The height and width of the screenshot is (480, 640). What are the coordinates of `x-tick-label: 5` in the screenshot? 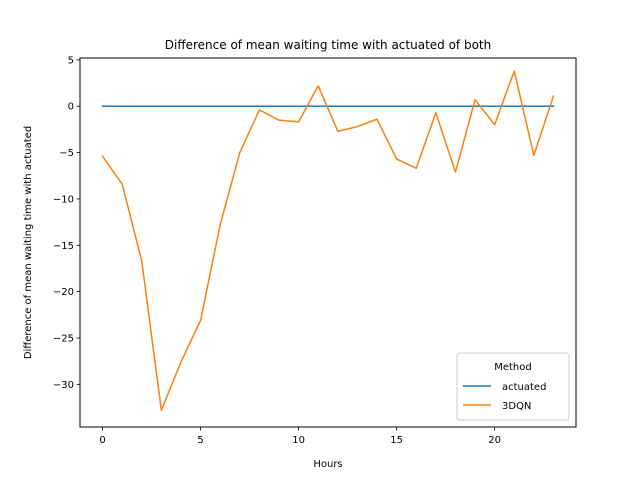 It's located at (200, 440).